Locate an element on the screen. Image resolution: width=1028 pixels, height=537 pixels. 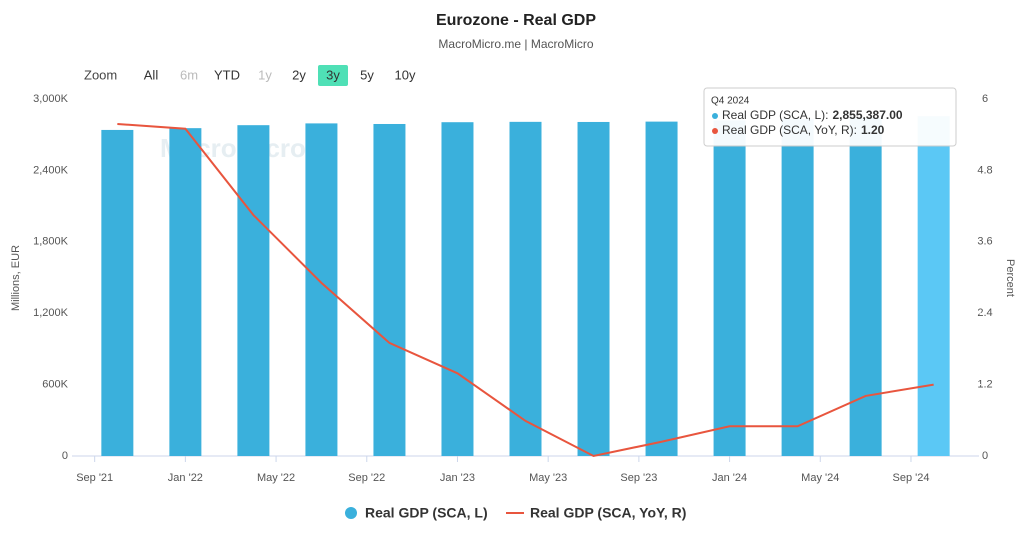
y-tick-label: 1,800K is located at coordinates (51, 242).